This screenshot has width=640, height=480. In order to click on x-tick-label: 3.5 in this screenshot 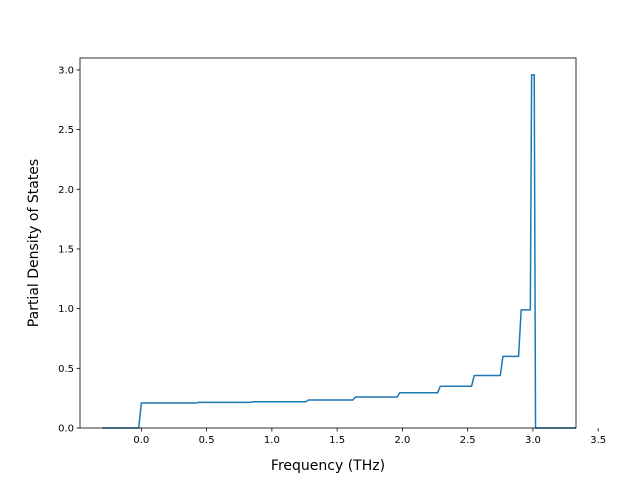, I will do `click(598, 440)`.